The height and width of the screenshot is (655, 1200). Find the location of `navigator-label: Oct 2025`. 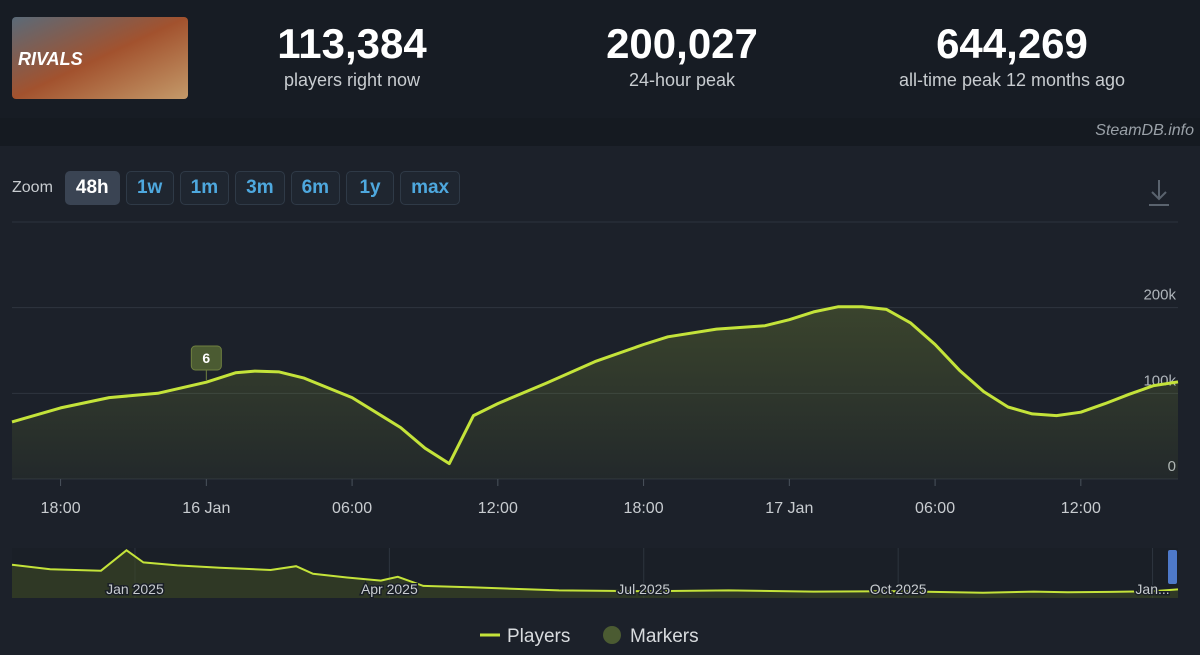

navigator-label: Oct 2025 is located at coordinates (898, 589).